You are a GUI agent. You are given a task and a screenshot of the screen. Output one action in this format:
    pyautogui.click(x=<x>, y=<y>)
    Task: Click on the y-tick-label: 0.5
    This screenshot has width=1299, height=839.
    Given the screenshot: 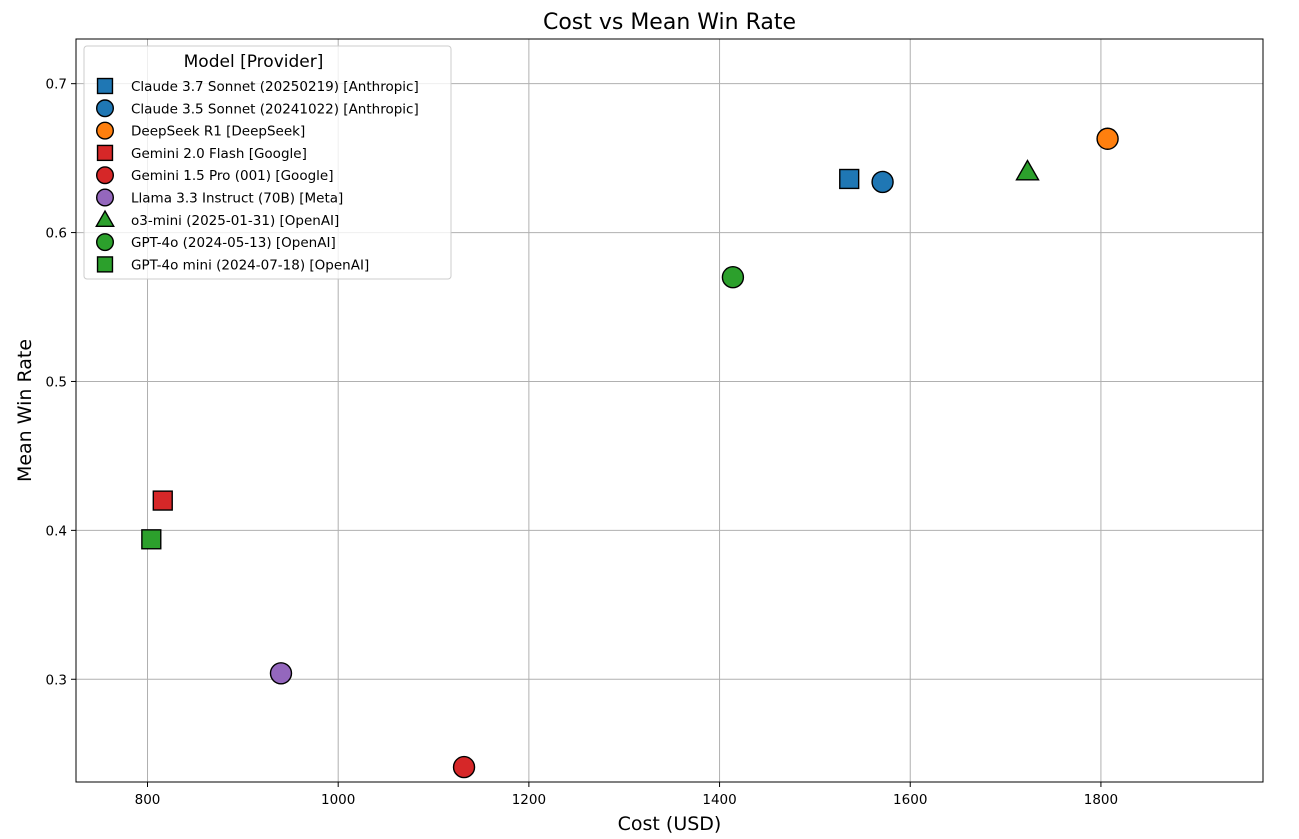 What is the action you would take?
    pyautogui.click(x=56, y=382)
    